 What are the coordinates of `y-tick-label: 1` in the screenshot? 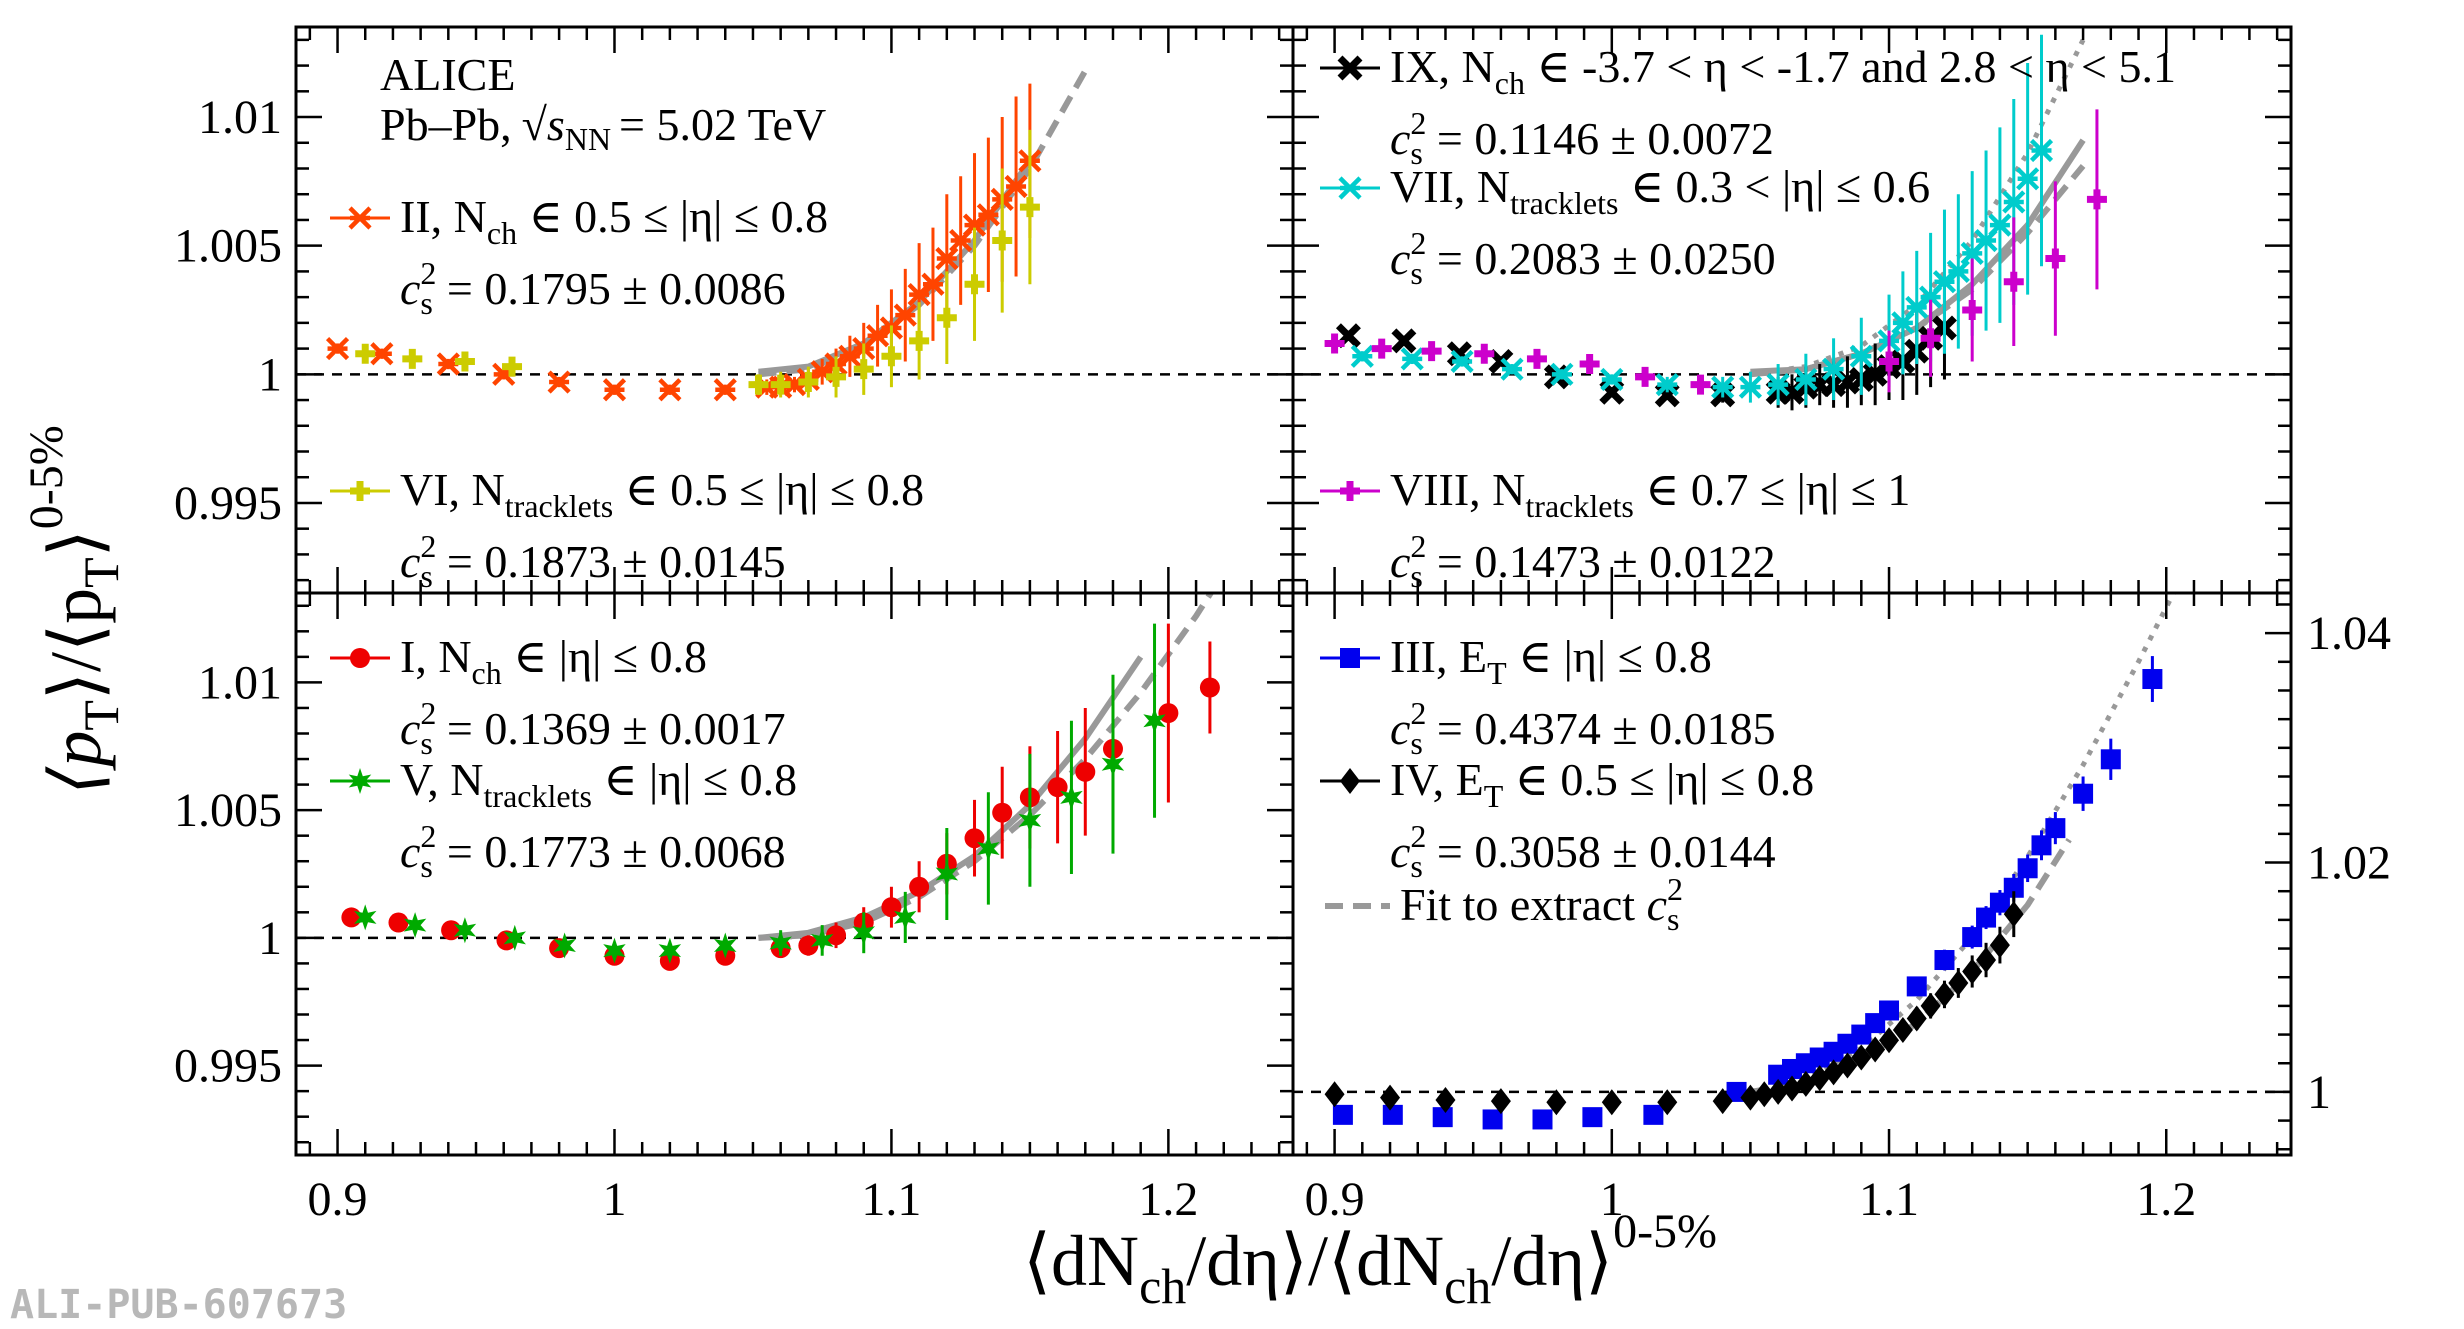 It's located at (2319, 1092).